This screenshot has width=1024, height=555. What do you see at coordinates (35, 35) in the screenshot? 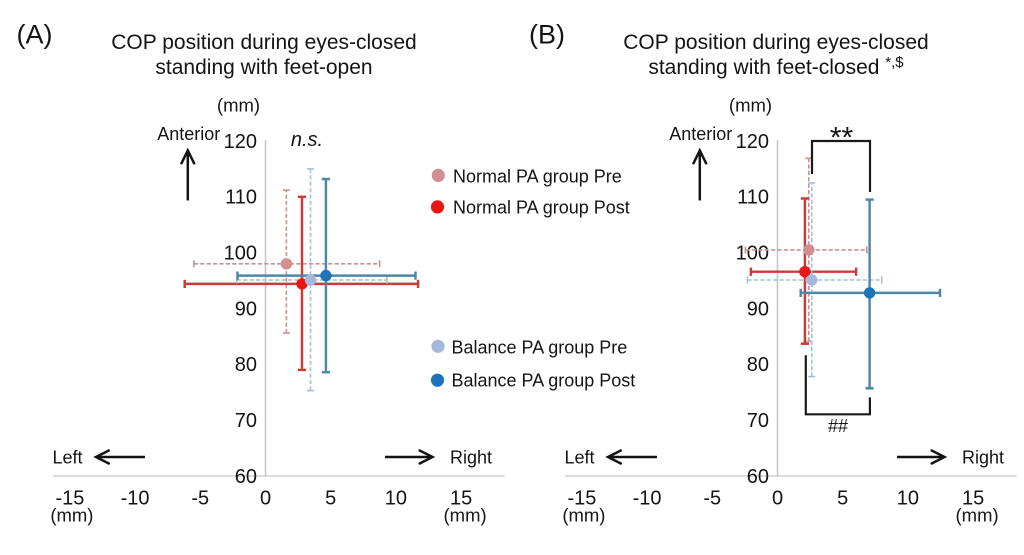
I see `svg-text: (A)` at bounding box center [35, 35].